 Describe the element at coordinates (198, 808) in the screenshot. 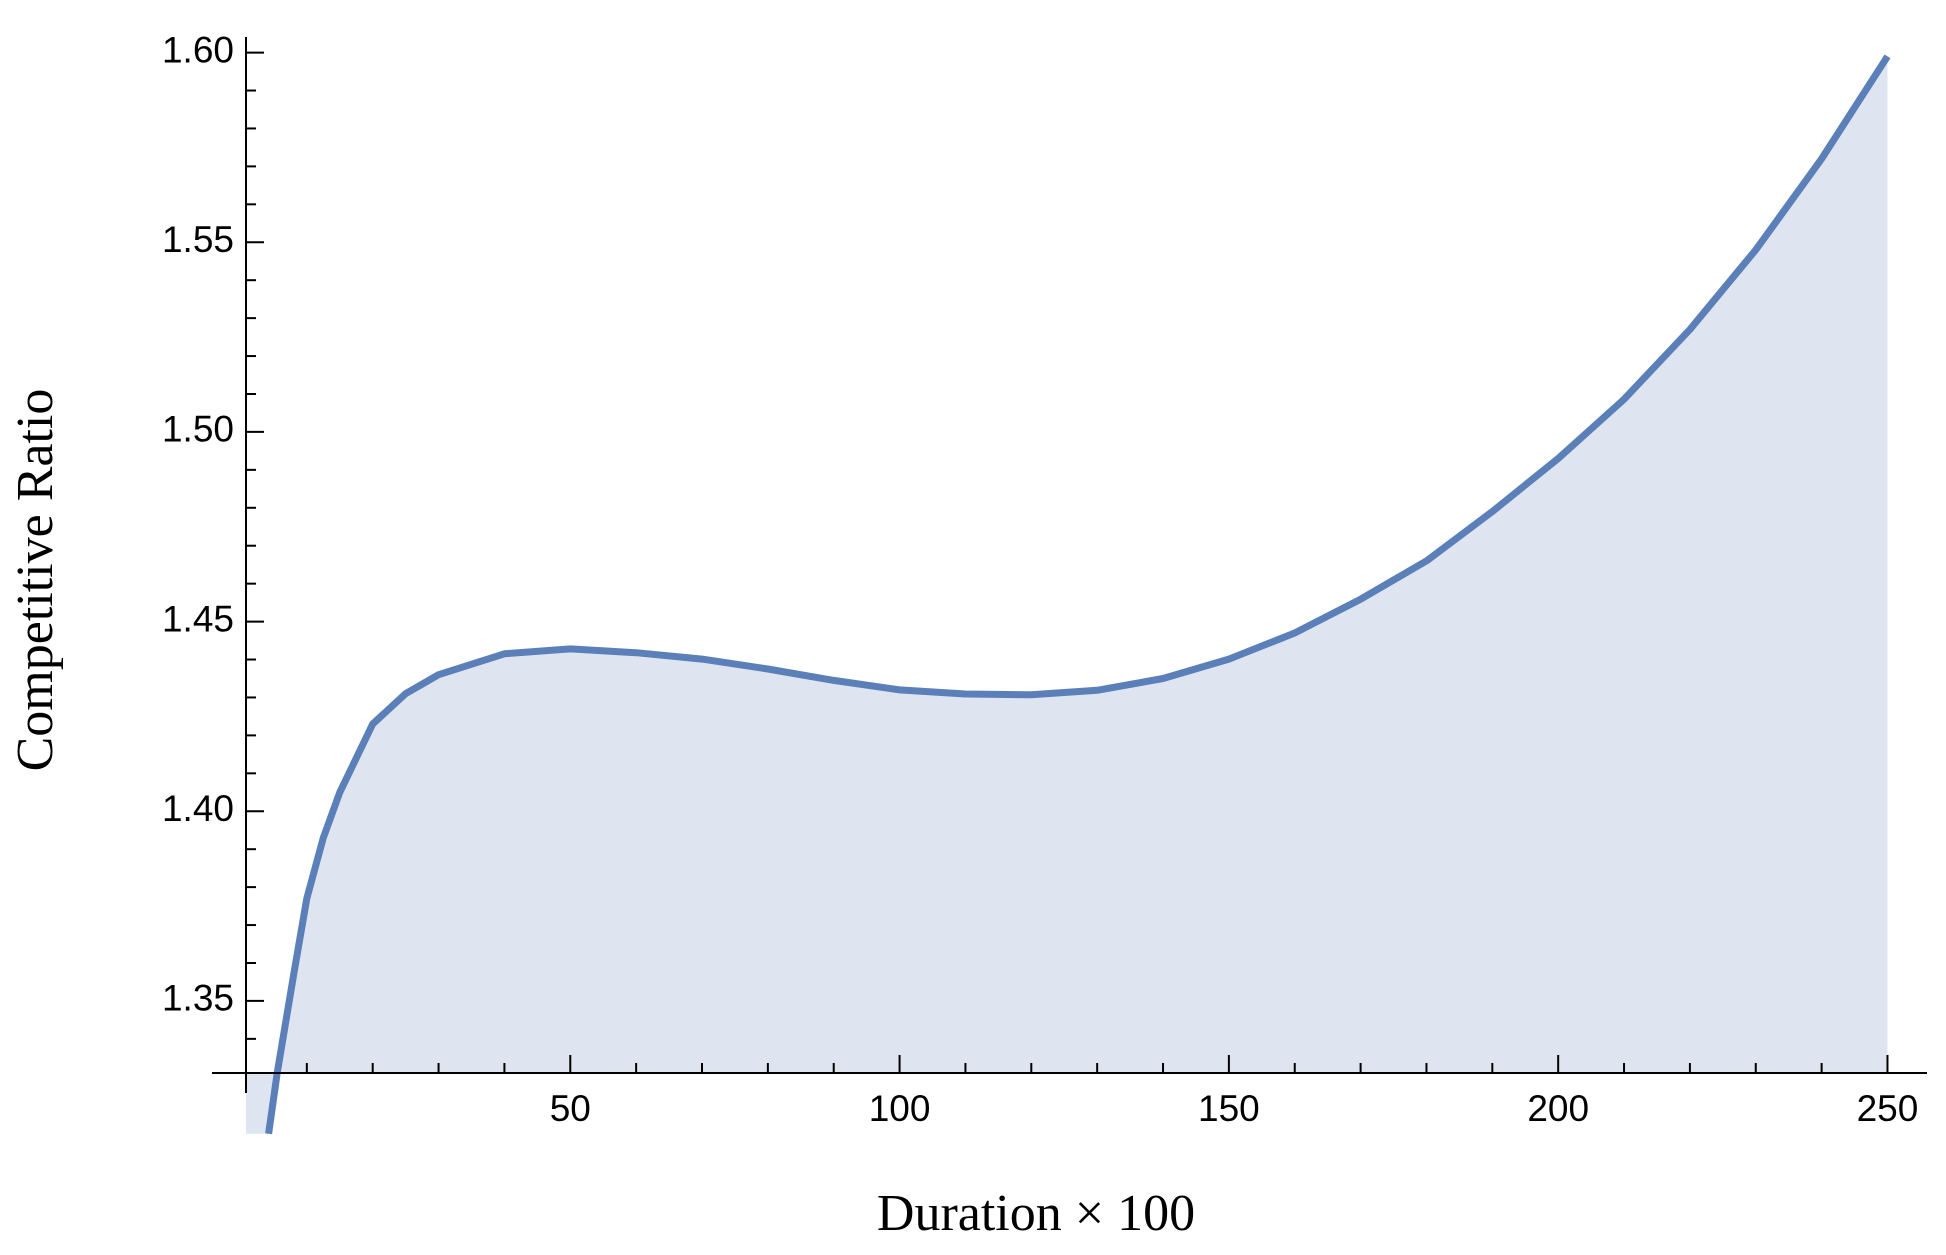

I see `y-tick-label: 1.40` at that location.